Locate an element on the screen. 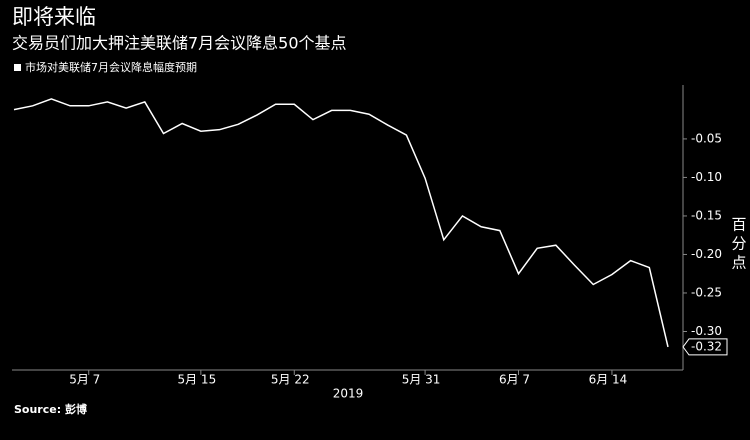 The height and width of the screenshot is (440, 750). x-tick-label: 5月 31 is located at coordinates (421, 380).